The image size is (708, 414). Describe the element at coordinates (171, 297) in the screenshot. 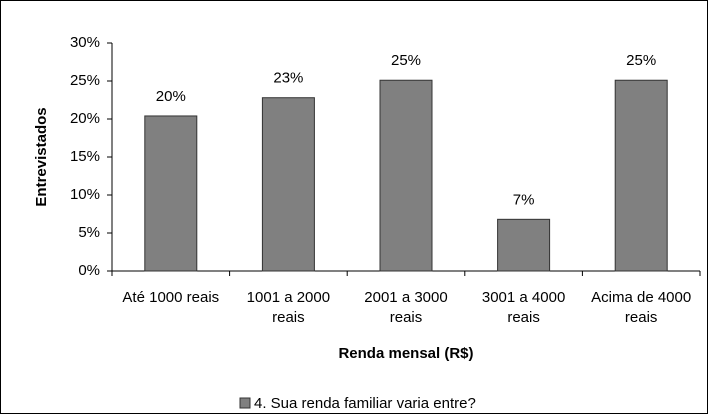

I see `x-tick-label: Até 1000 reais` at that location.